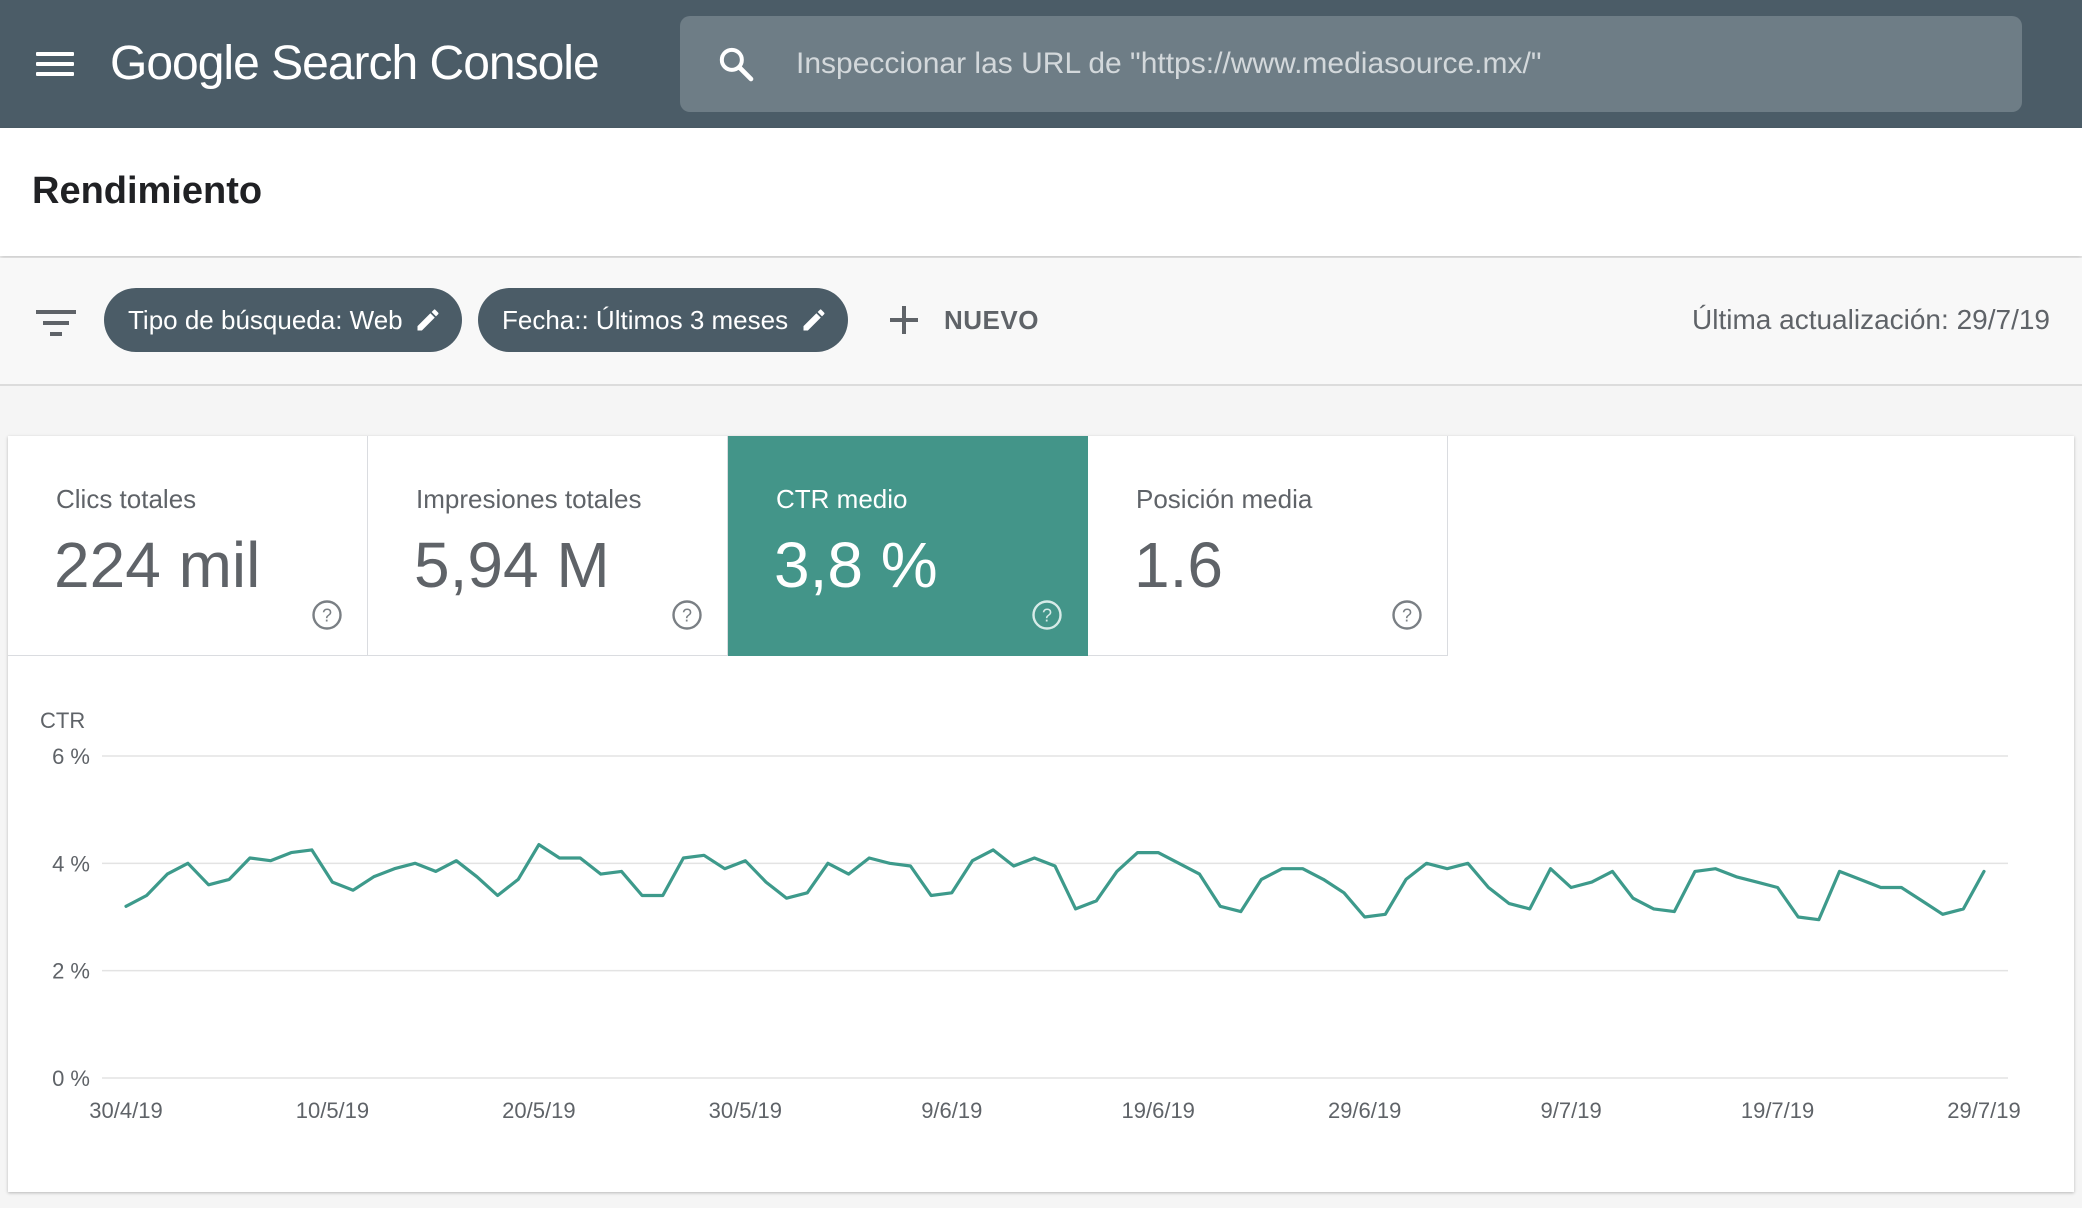 This screenshot has width=2082, height=1208. Describe the element at coordinates (908, 546) in the screenshot. I see `metric-average-ctr: CTR medio 3,8 % ?` at that location.